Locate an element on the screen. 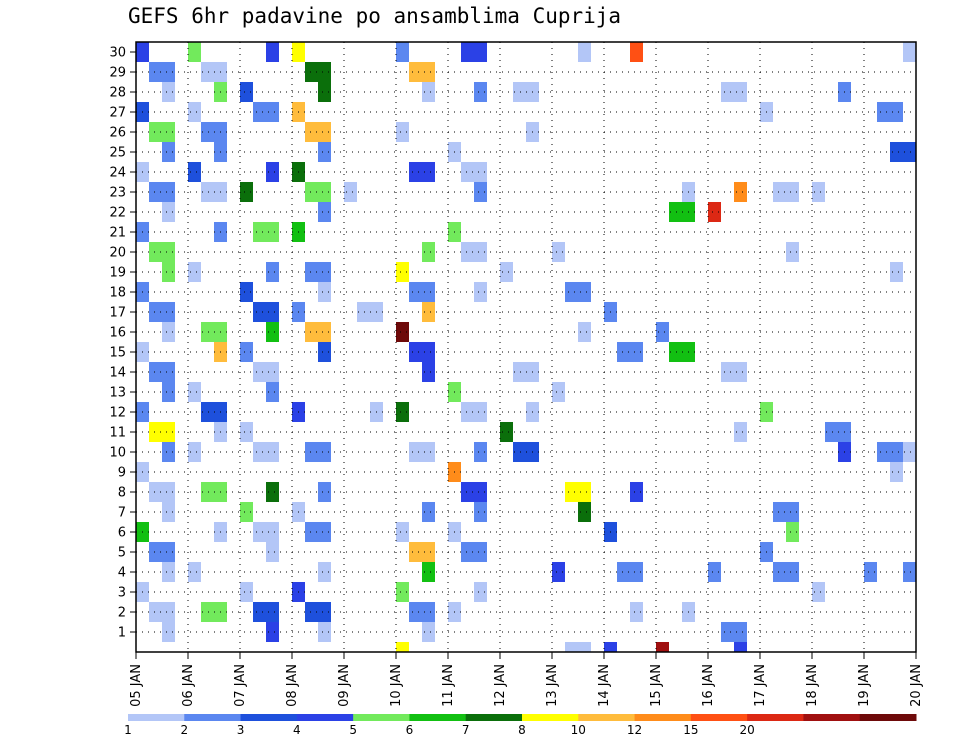 This screenshot has width=960, height=742. y-tick-label: 26 is located at coordinates (117, 133).